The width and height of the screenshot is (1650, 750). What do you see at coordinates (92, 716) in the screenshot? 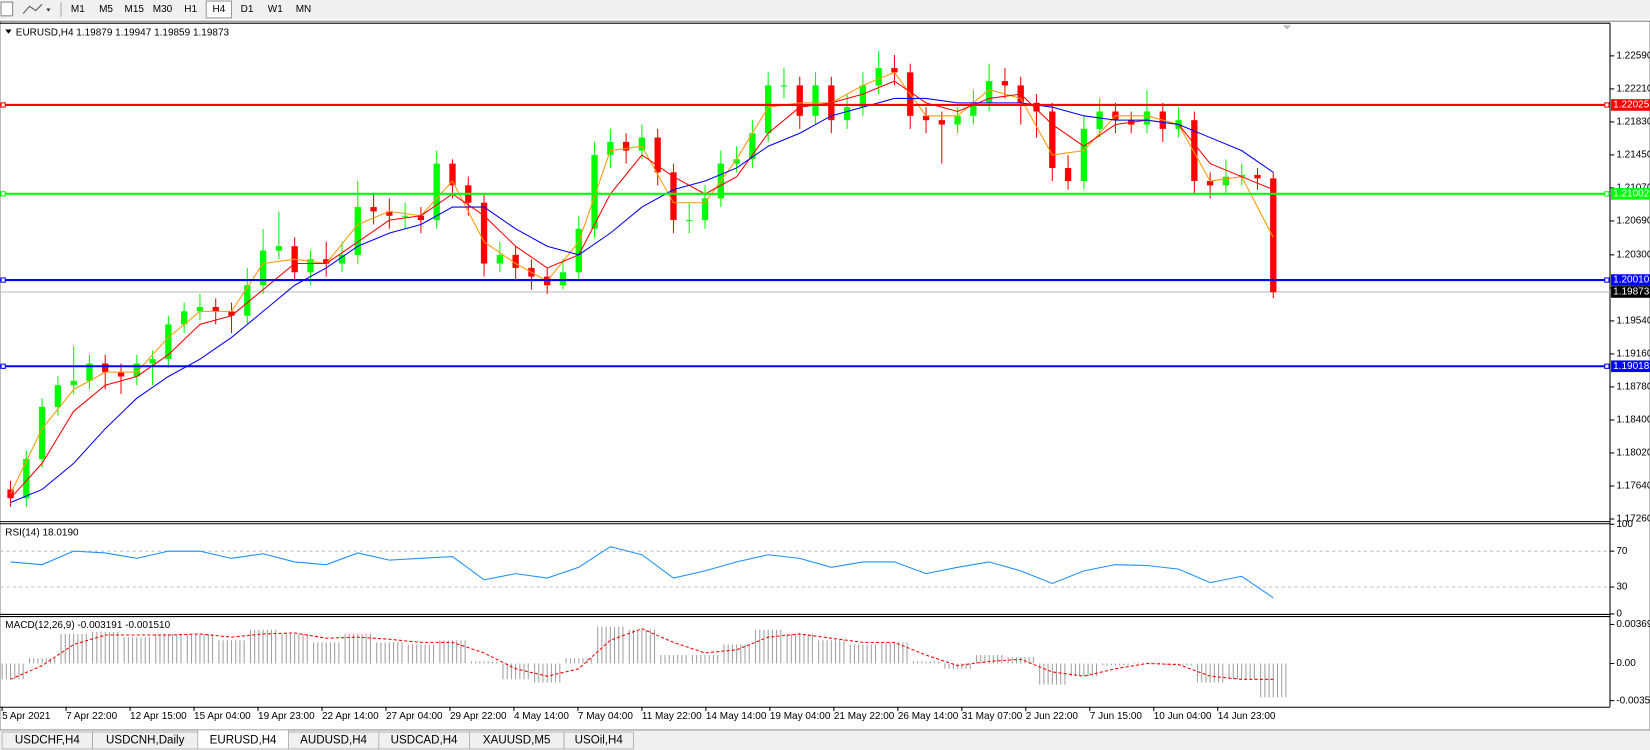
I see `x-tick-label: 7 Apr 22:00` at bounding box center [92, 716].